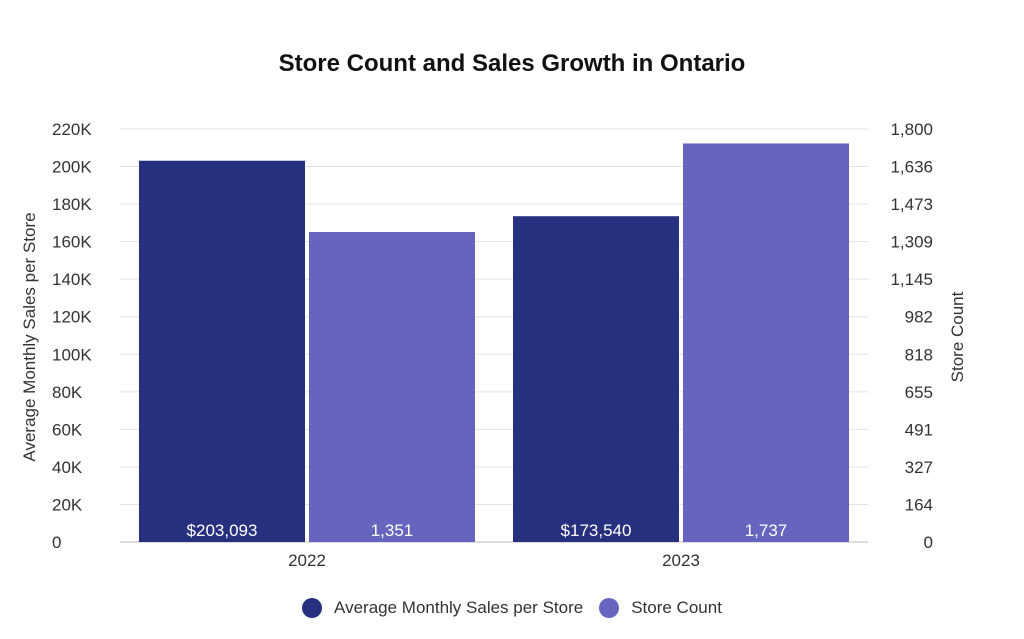 The height and width of the screenshot is (639, 1024). What do you see at coordinates (487, 530) in the screenshot?
I see `data-labels: $203,093 1,351 $173,540 1,737` at bounding box center [487, 530].